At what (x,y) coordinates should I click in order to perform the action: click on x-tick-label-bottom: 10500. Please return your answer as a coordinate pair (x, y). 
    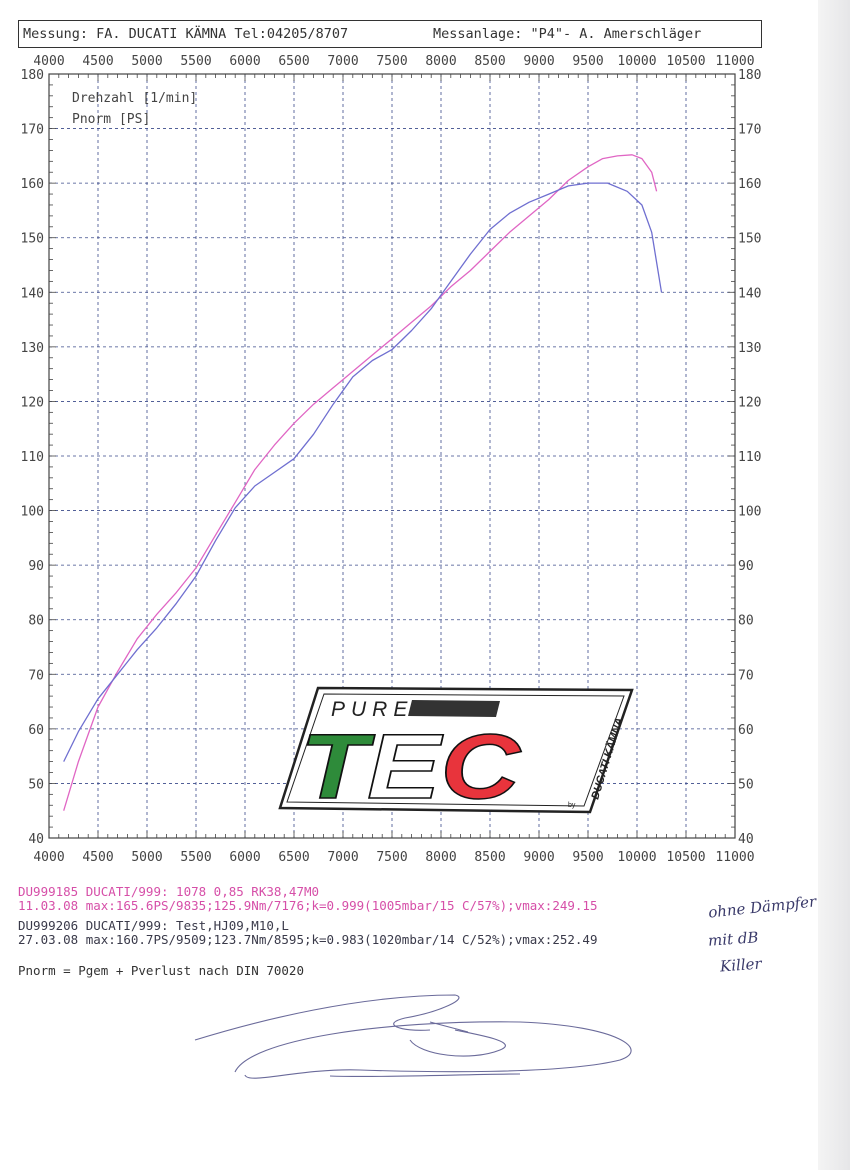
    Looking at the image, I should click on (685, 857).